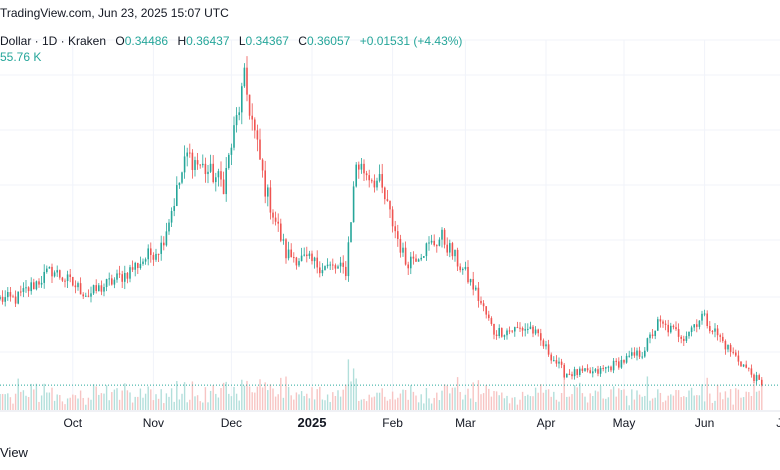 The width and height of the screenshot is (780, 470). Describe the element at coordinates (53, 41) in the screenshot. I see `symbol-label: Dollar · 1D · Kraken` at that location.